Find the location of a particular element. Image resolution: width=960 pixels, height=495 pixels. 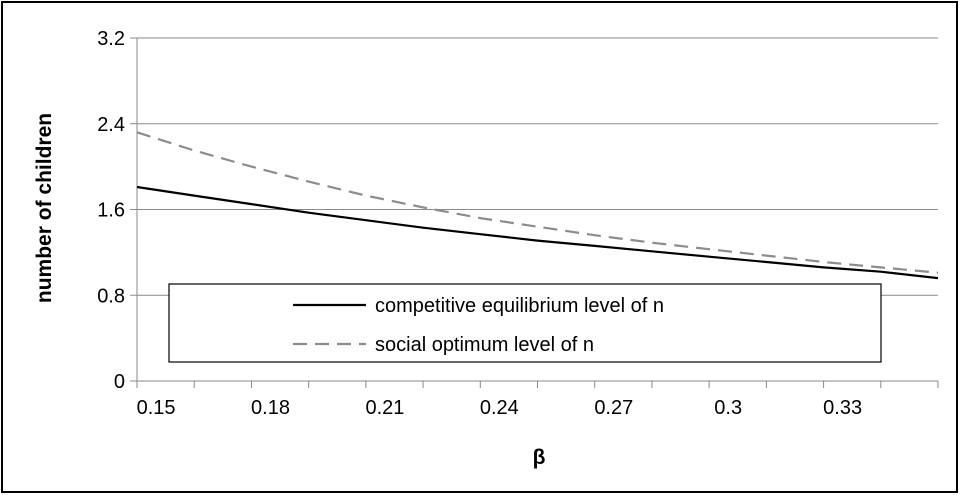

y-tick-label: 1.6 is located at coordinates (111, 211).